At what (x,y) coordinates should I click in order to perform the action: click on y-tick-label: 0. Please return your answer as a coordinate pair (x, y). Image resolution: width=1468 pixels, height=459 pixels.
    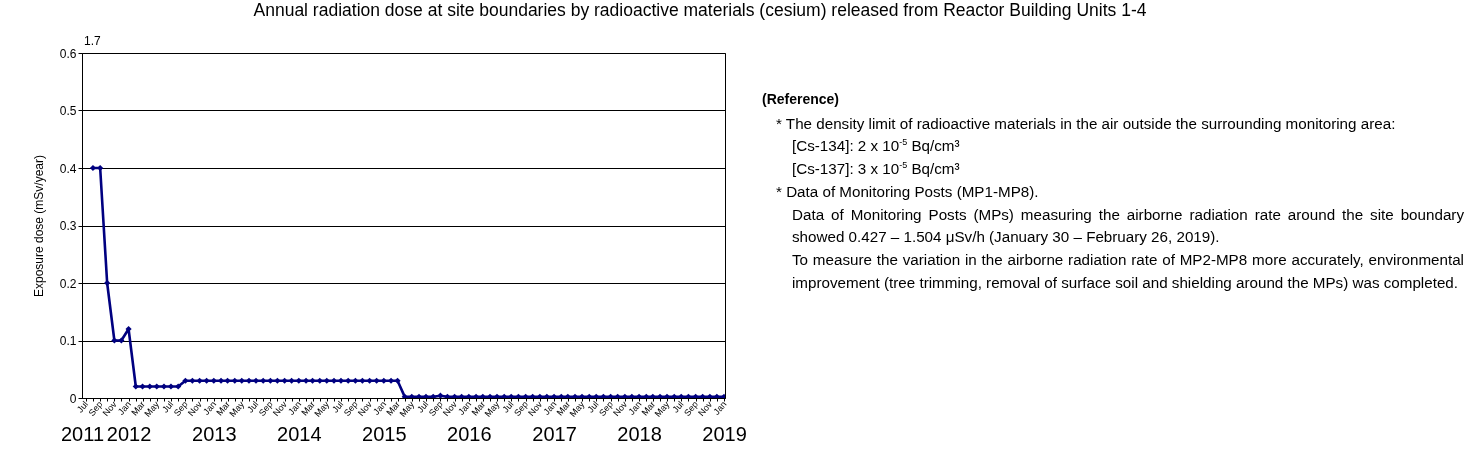
    Looking at the image, I should click on (73, 398).